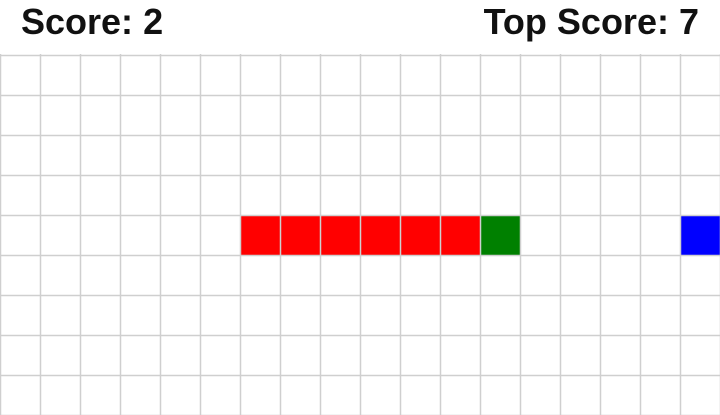 The height and width of the screenshot is (415, 720). Describe the element at coordinates (688, 21) in the screenshot. I see `top-score-value: 7` at that location.